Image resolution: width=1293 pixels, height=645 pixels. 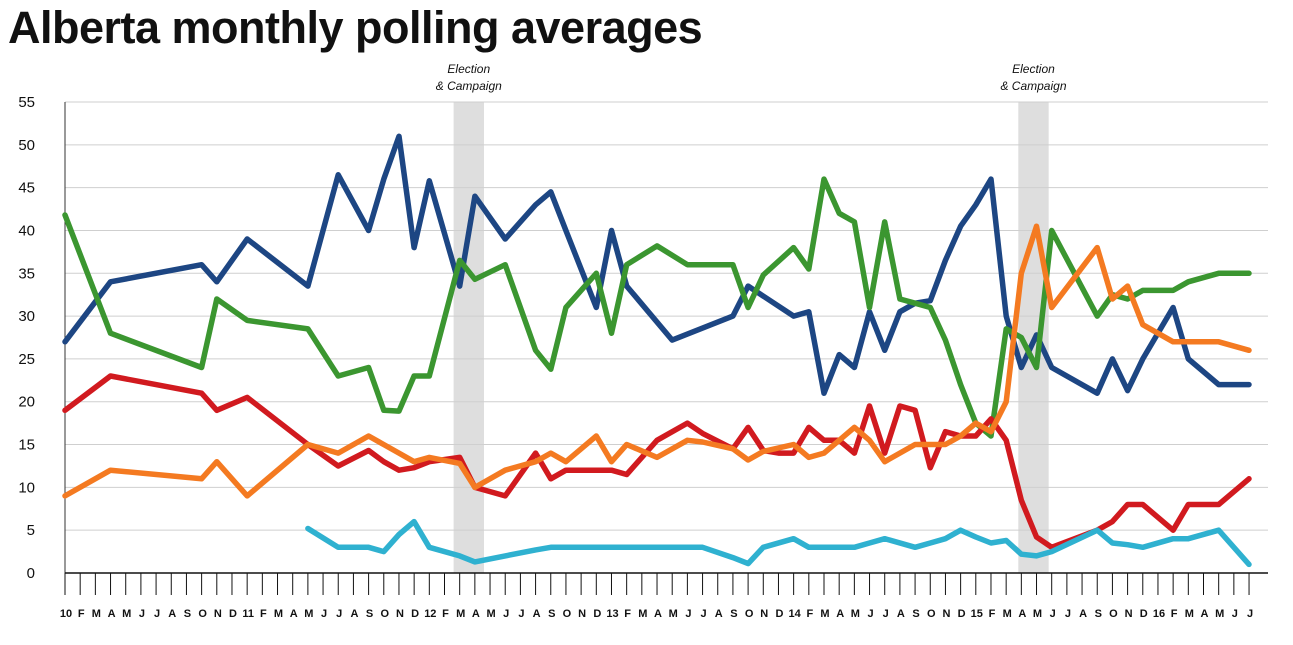 I want to click on series-line-light-blue, so click(x=778, y=543).